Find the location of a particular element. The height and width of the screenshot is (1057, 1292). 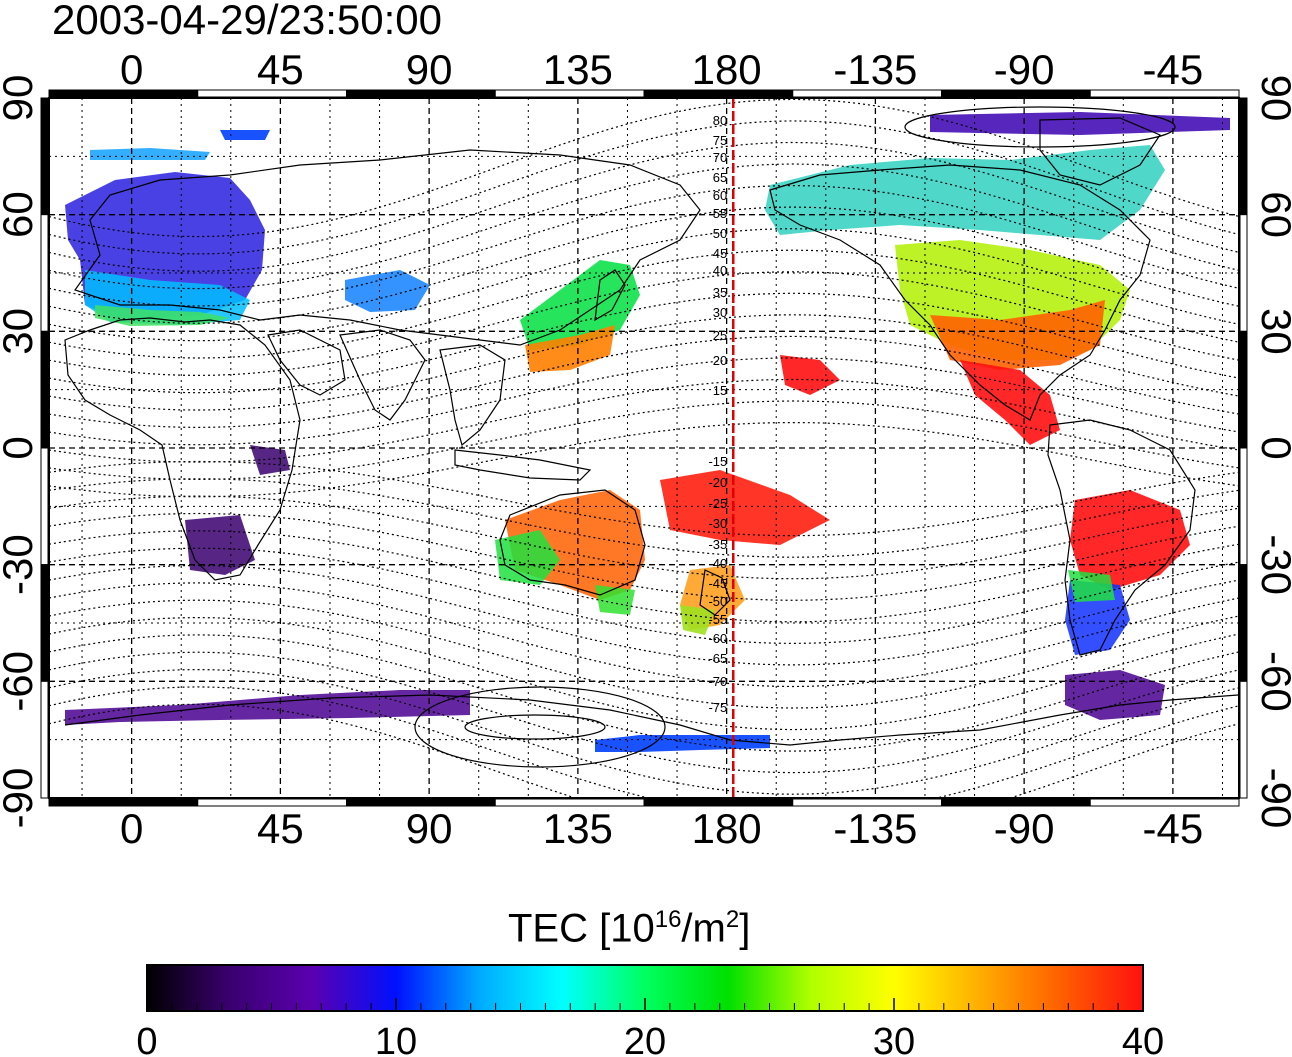

contour-label: -65 is located at coordinates (717, 658).